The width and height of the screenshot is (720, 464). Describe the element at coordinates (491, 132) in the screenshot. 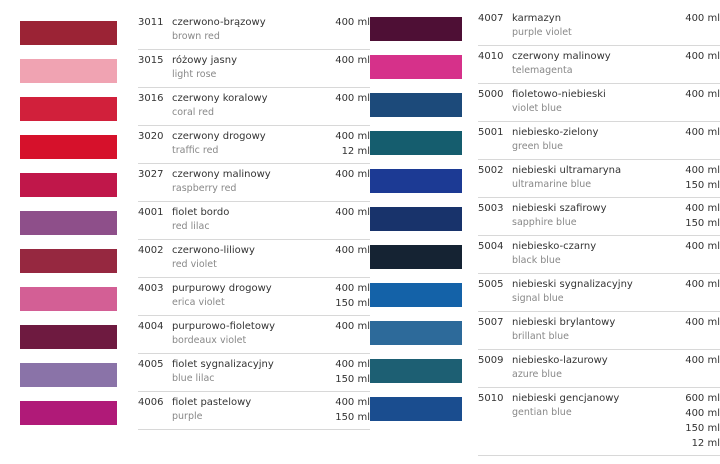

I see `color-code: 5001` at that location.